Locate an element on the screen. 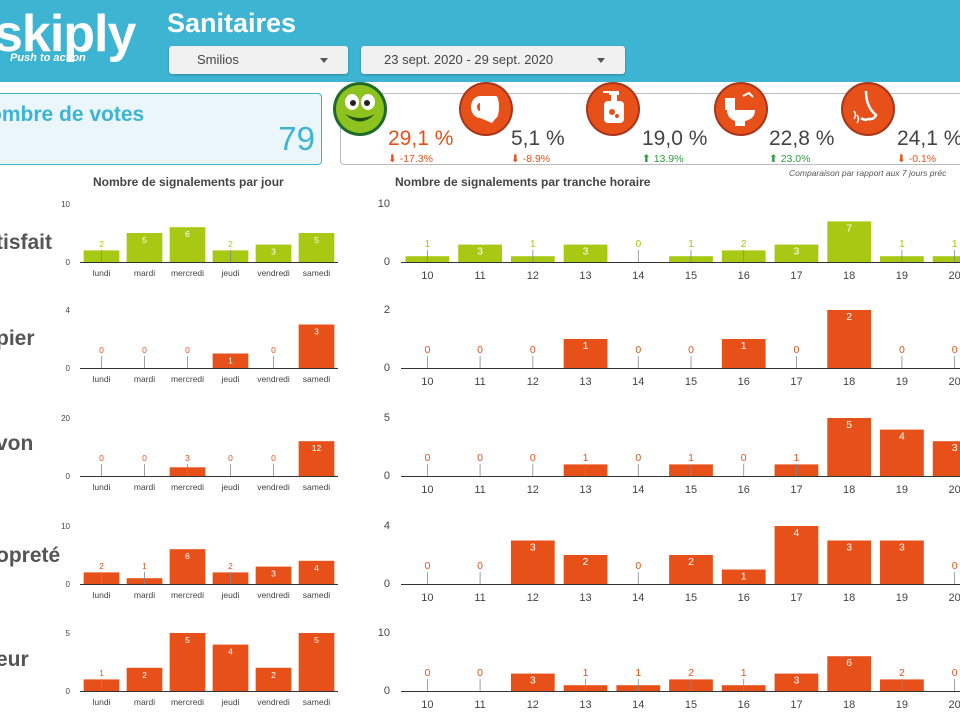 This screenshot has height=720, width=960. hourly-category-label: 19 is located at coordinates (902, 382).